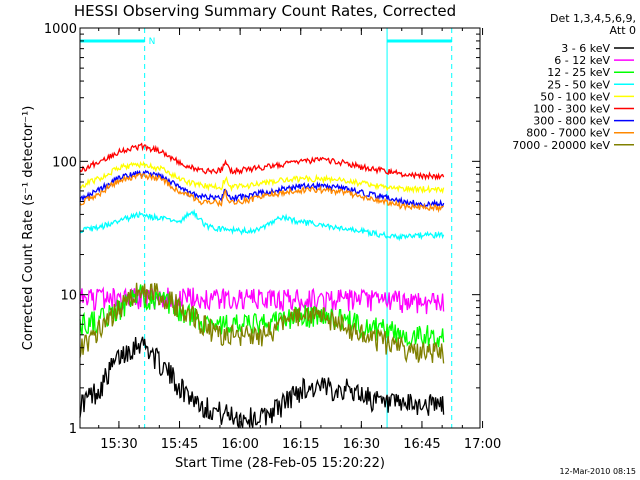 This screenshot has width=640, height=480. Describe the element at coordinates (575, 96) in the screenshot. I see `legend-entry: 50 - 100 keV` at that location.